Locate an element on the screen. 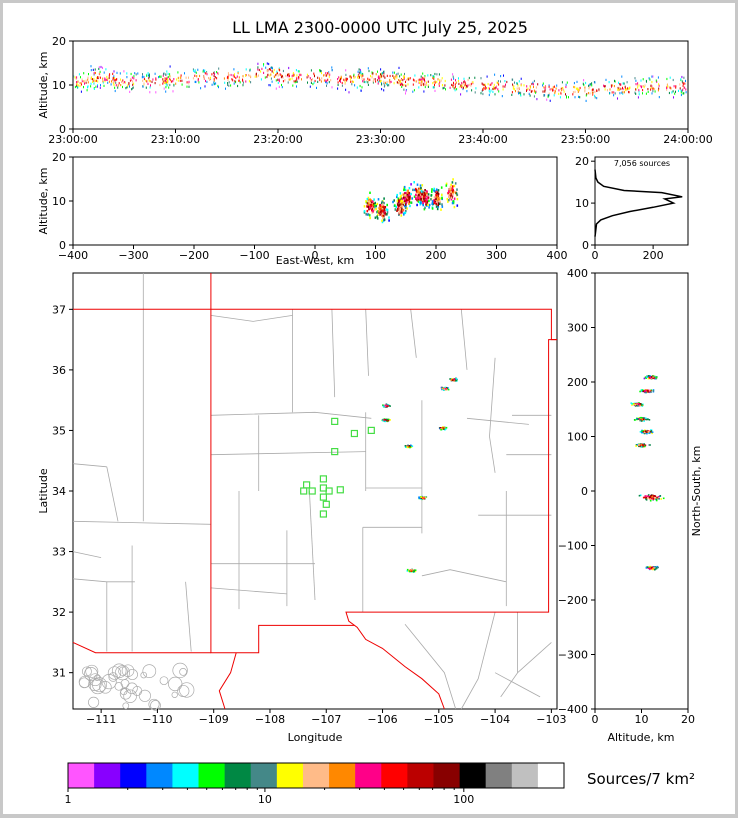  colorbar-tick-label: 10 is located at coordinates (265, 799).